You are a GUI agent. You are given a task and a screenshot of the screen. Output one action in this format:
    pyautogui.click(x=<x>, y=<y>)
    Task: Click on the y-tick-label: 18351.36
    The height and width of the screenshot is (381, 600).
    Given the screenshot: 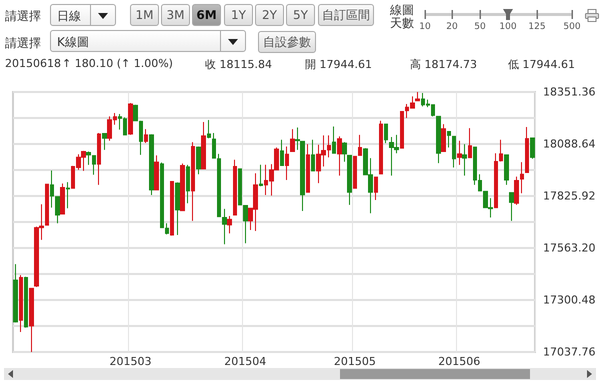 What is the action you would take?
    pyautogui.click(x=569, y=92)
    